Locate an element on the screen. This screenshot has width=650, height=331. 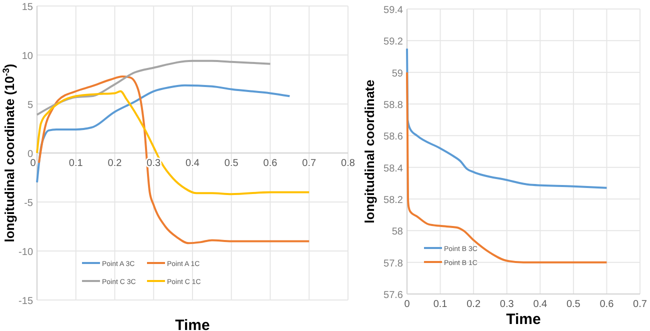
y-tick-label: 58.8 is located at coordinates (394, 105).